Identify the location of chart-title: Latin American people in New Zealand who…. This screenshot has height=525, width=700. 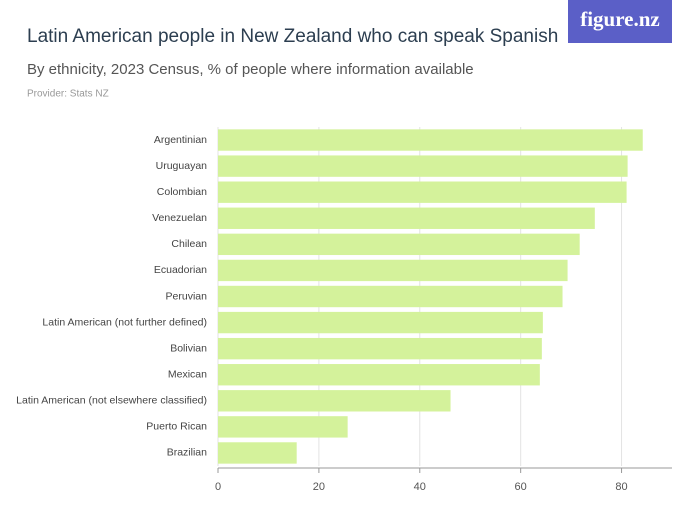
(292, 36).